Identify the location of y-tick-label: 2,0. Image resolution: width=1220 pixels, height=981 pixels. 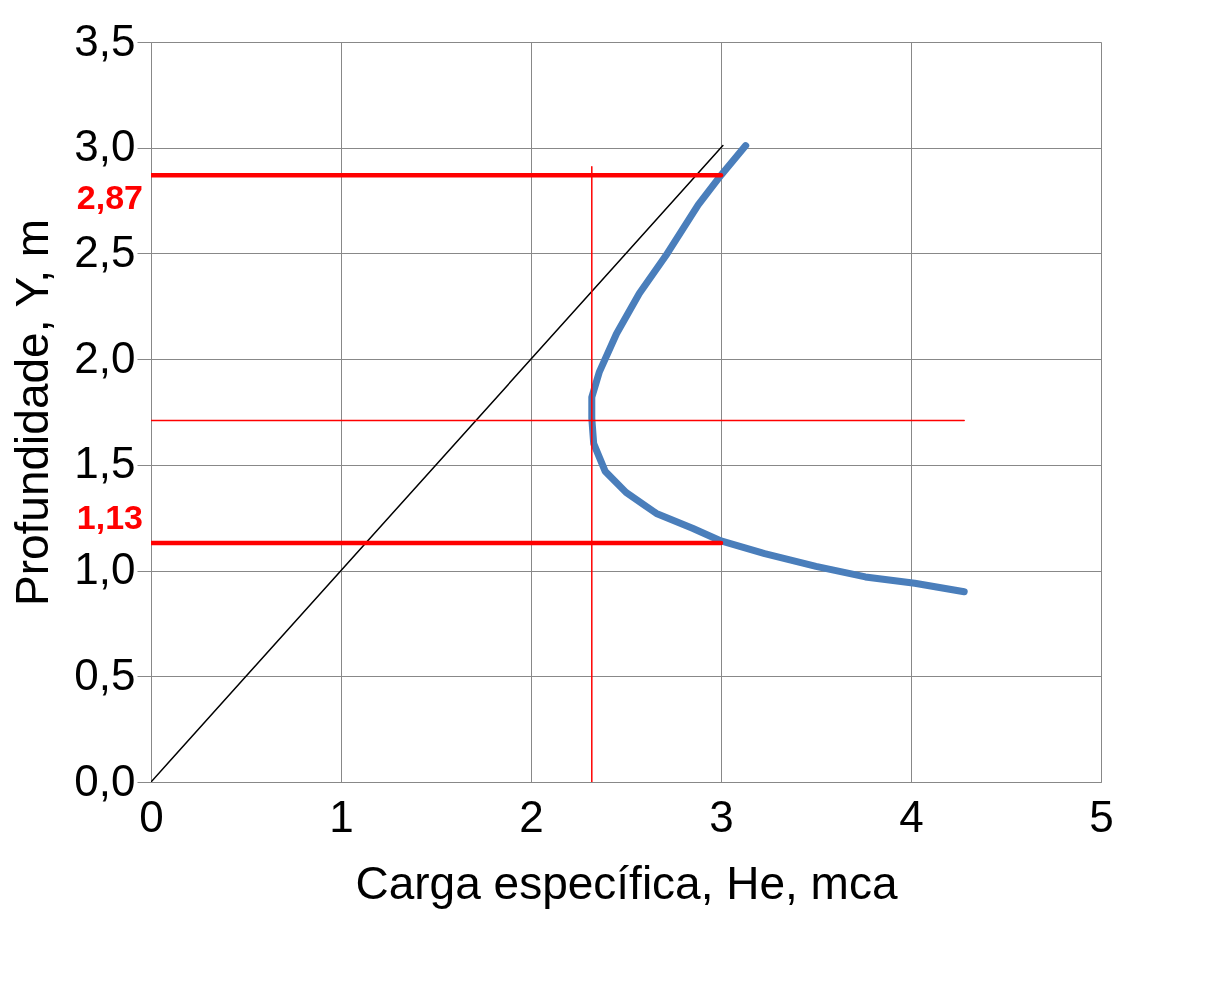
(105, 357).